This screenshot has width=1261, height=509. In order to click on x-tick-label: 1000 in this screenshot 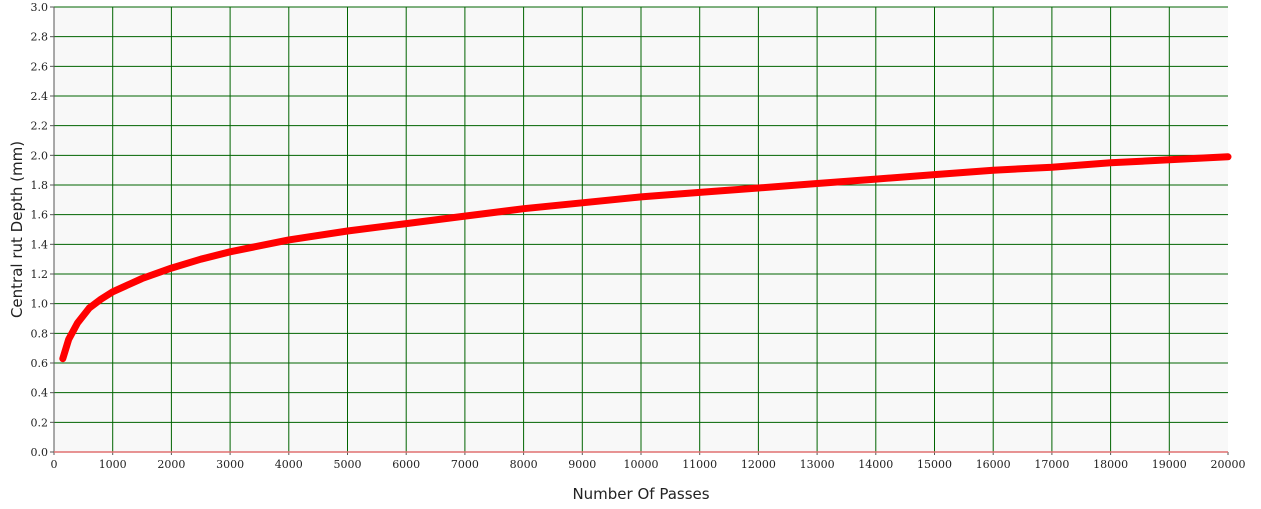, I will do `click(113, 464)`.